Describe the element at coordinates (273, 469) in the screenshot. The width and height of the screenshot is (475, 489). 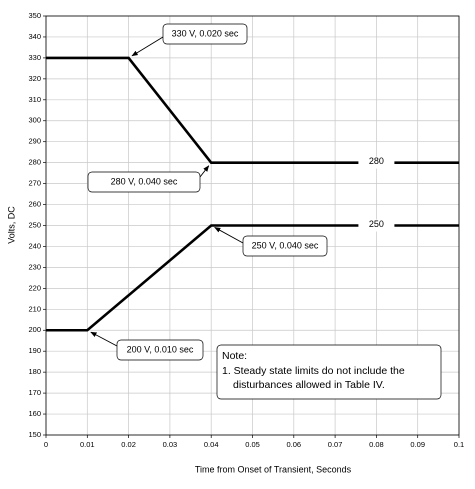
I see `x-axis-label: Time from Onset of Transient, Seconds` at that location.